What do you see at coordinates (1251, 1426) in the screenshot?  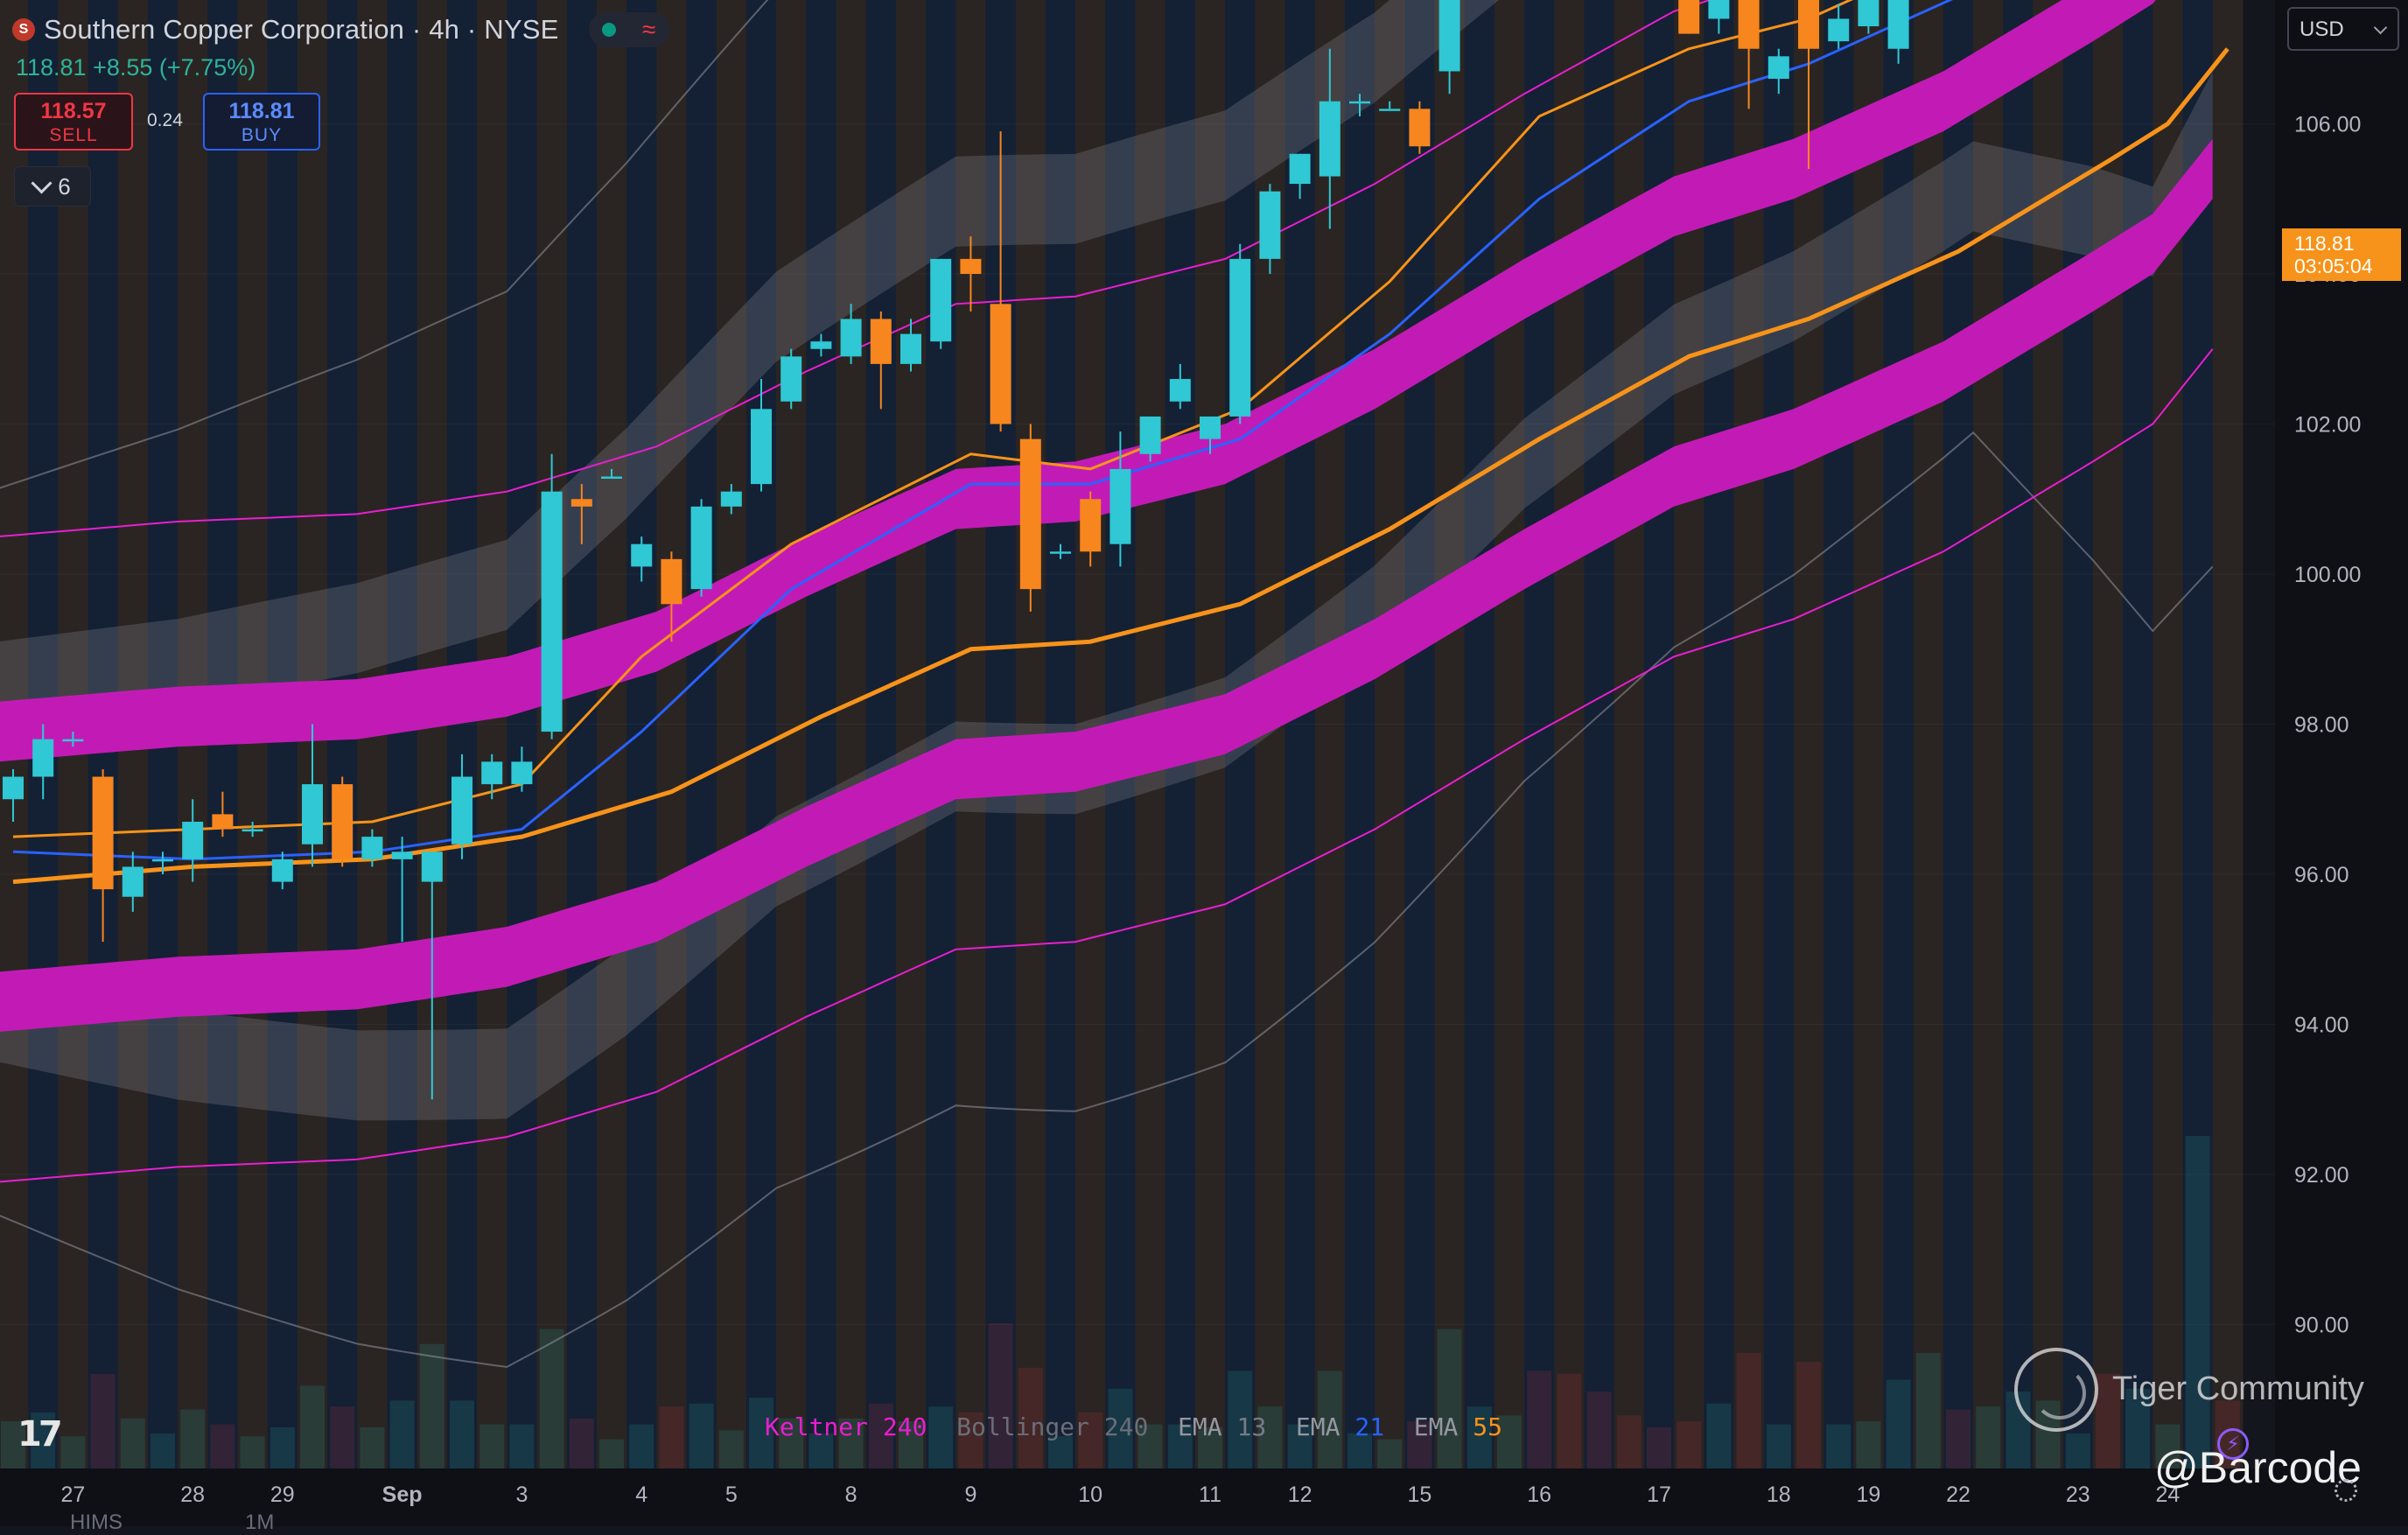 I see `legend-value: 13` at bounding box center [1251, 1426].